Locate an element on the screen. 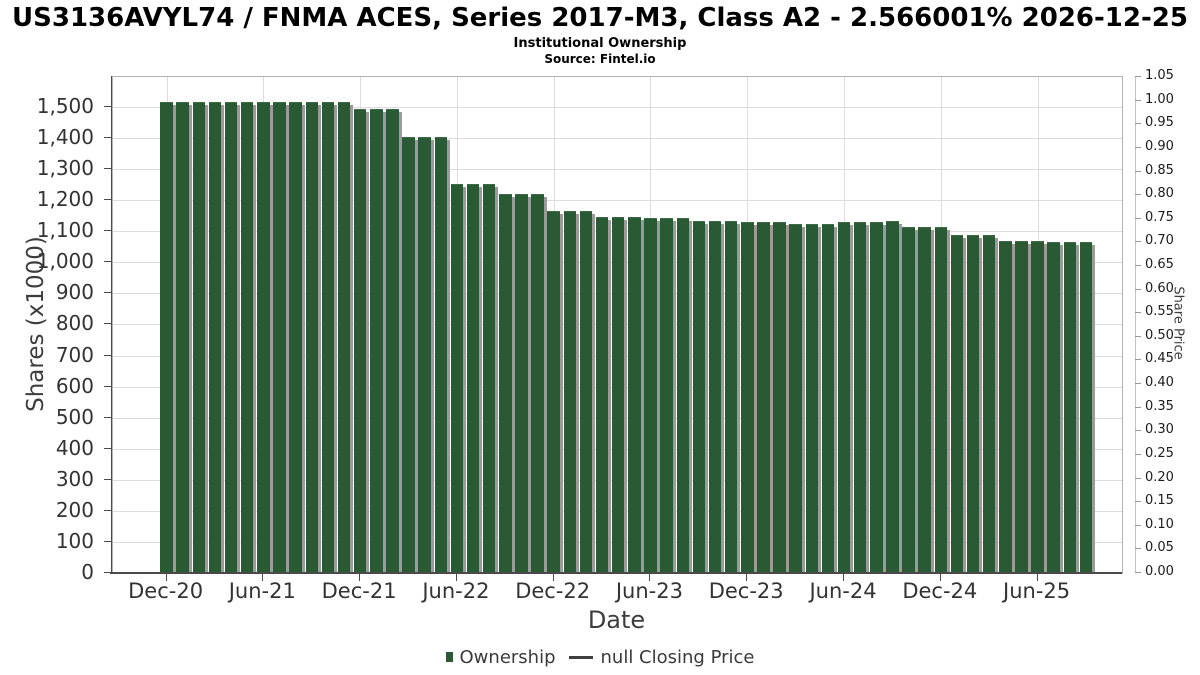 The width and height of the screenshot is (1200, 675). right-axis-tick-label: 0.85 is located at coordinates (1159, 170).